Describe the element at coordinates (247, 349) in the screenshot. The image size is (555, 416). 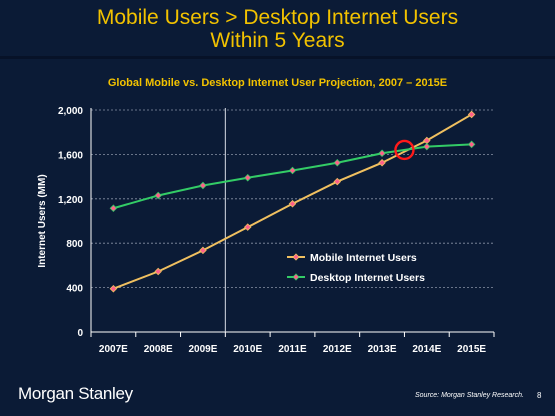
I see `x-tick-label: 2010E` at that location.